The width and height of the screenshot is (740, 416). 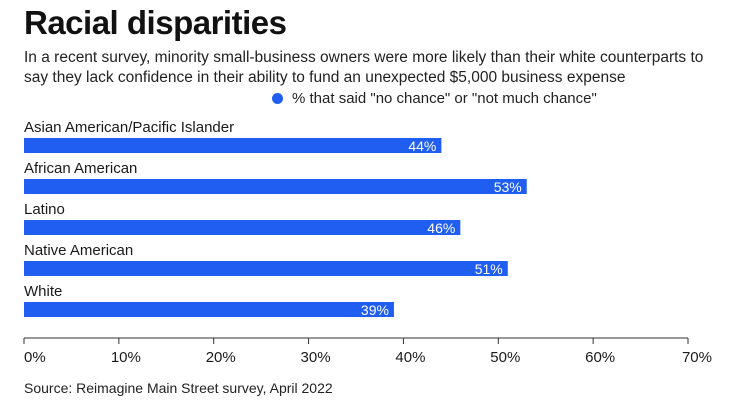 I want to click on legend-swatch, so click(x=277, y=98).